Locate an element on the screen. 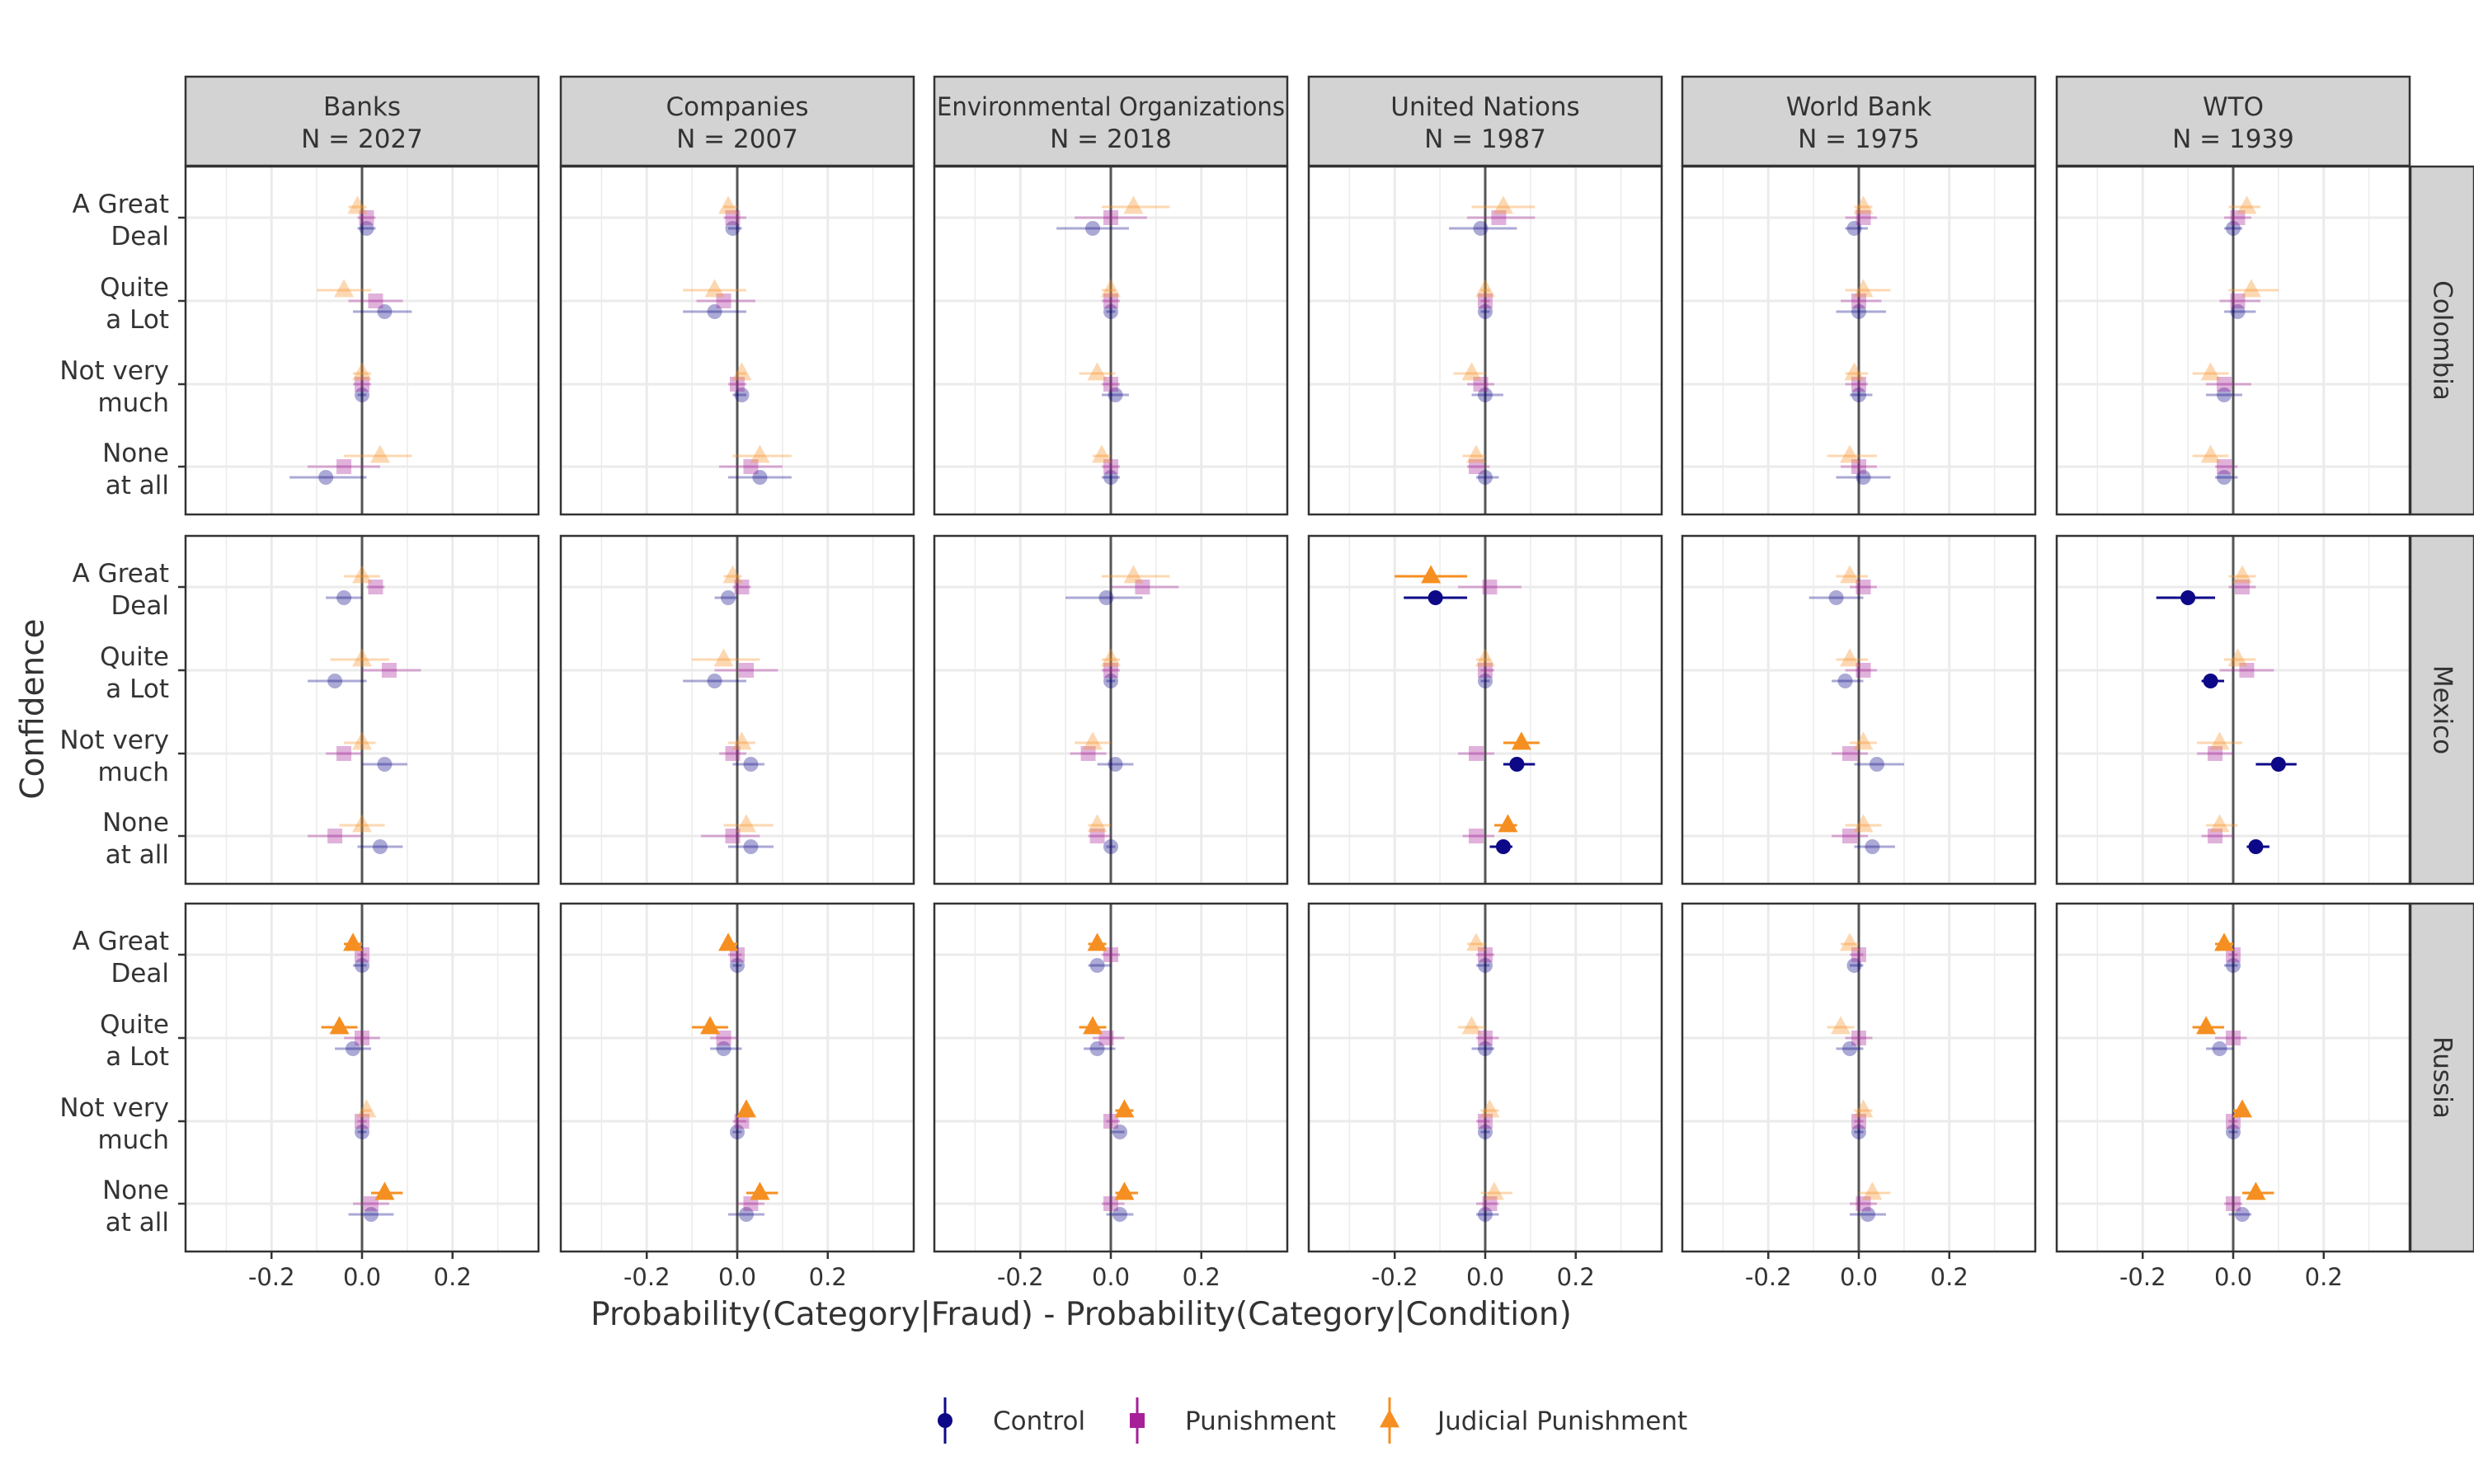 Image resolution: width=2474 pixels, height=1484 pixels. facet-title: Banks is located at coordinates (362, 107).